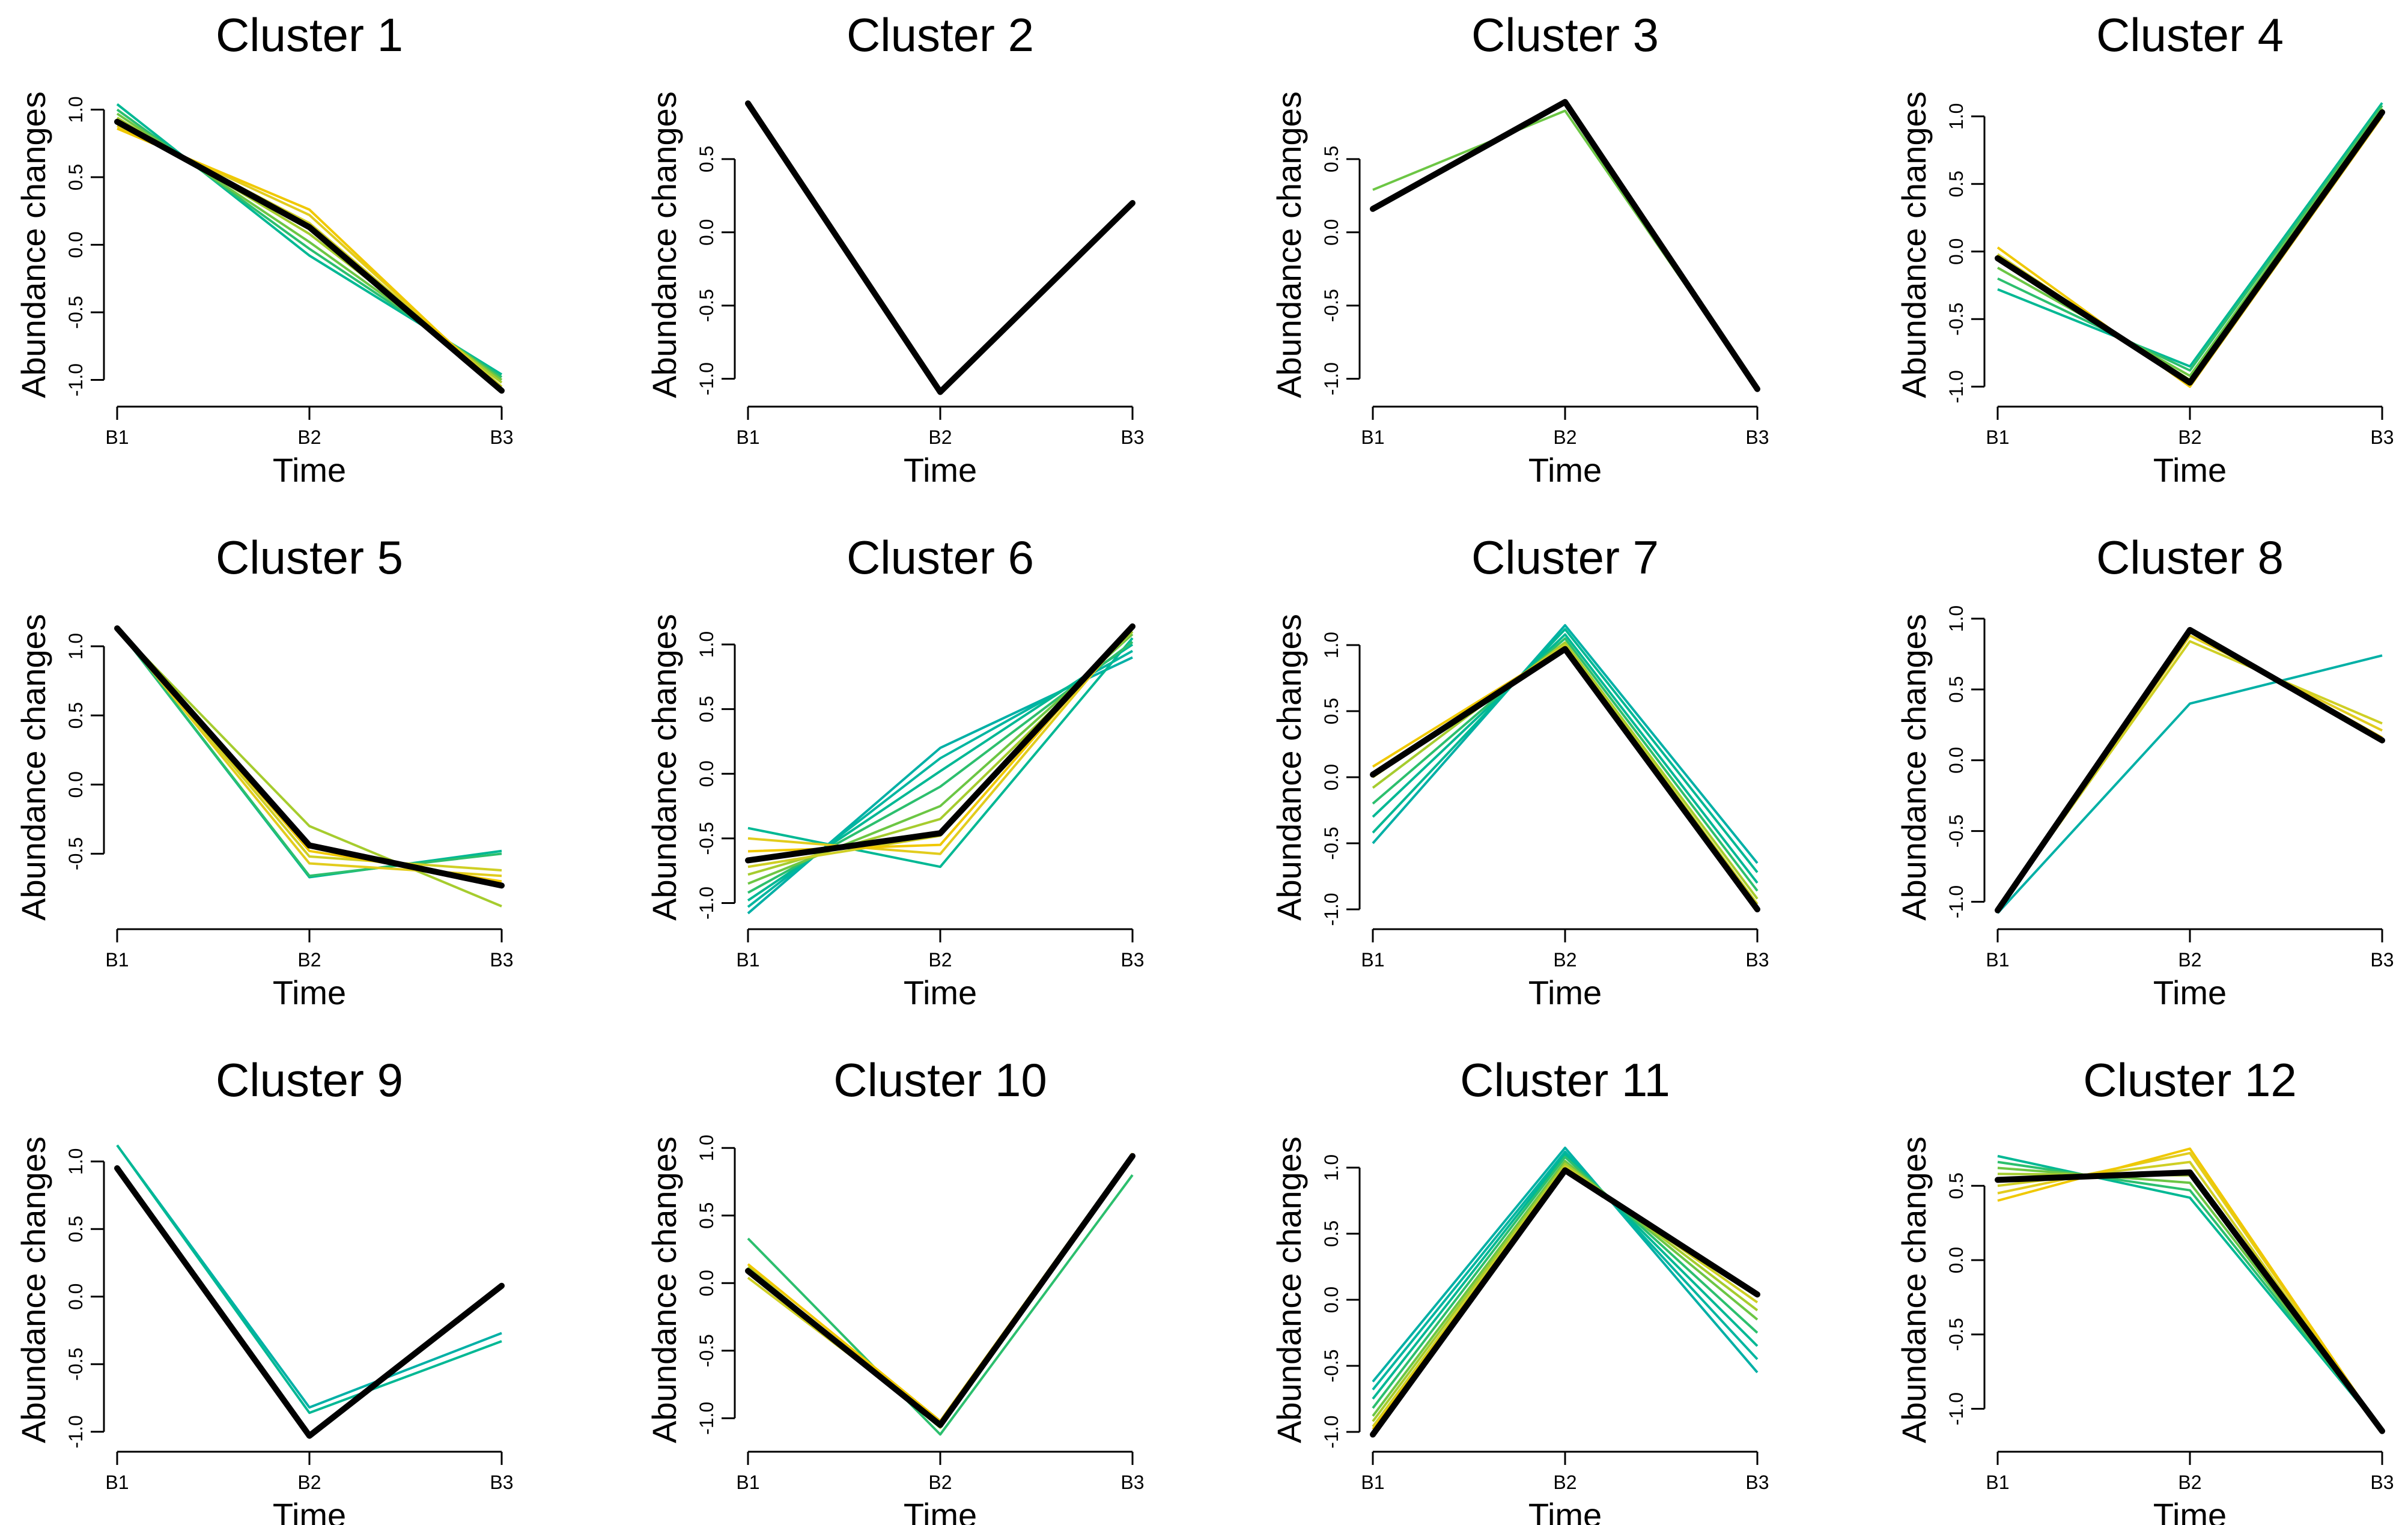 This screenshot has height=1525, width=2408. I want to click on panel-title: Cluster 12, so click(2190, 1080).